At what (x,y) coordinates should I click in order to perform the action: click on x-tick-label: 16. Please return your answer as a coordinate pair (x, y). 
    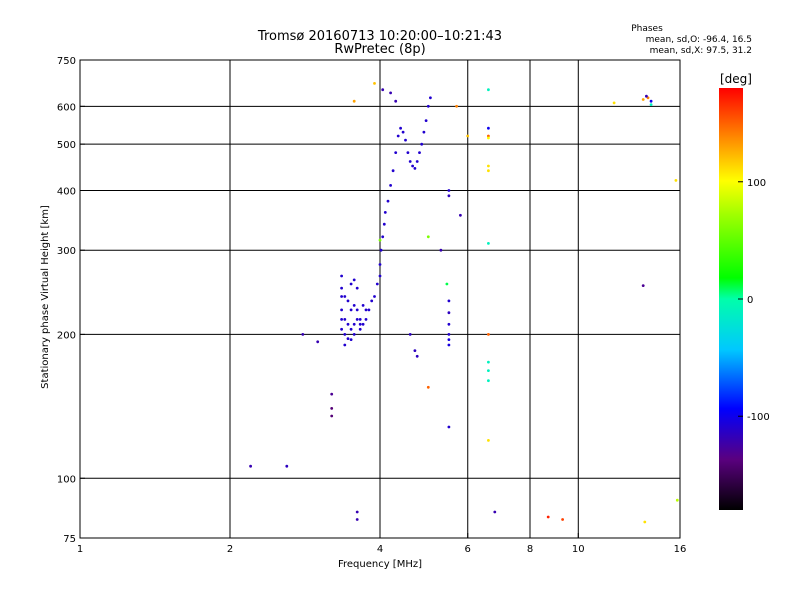
    Looking at the image, I should click on (680, 549).